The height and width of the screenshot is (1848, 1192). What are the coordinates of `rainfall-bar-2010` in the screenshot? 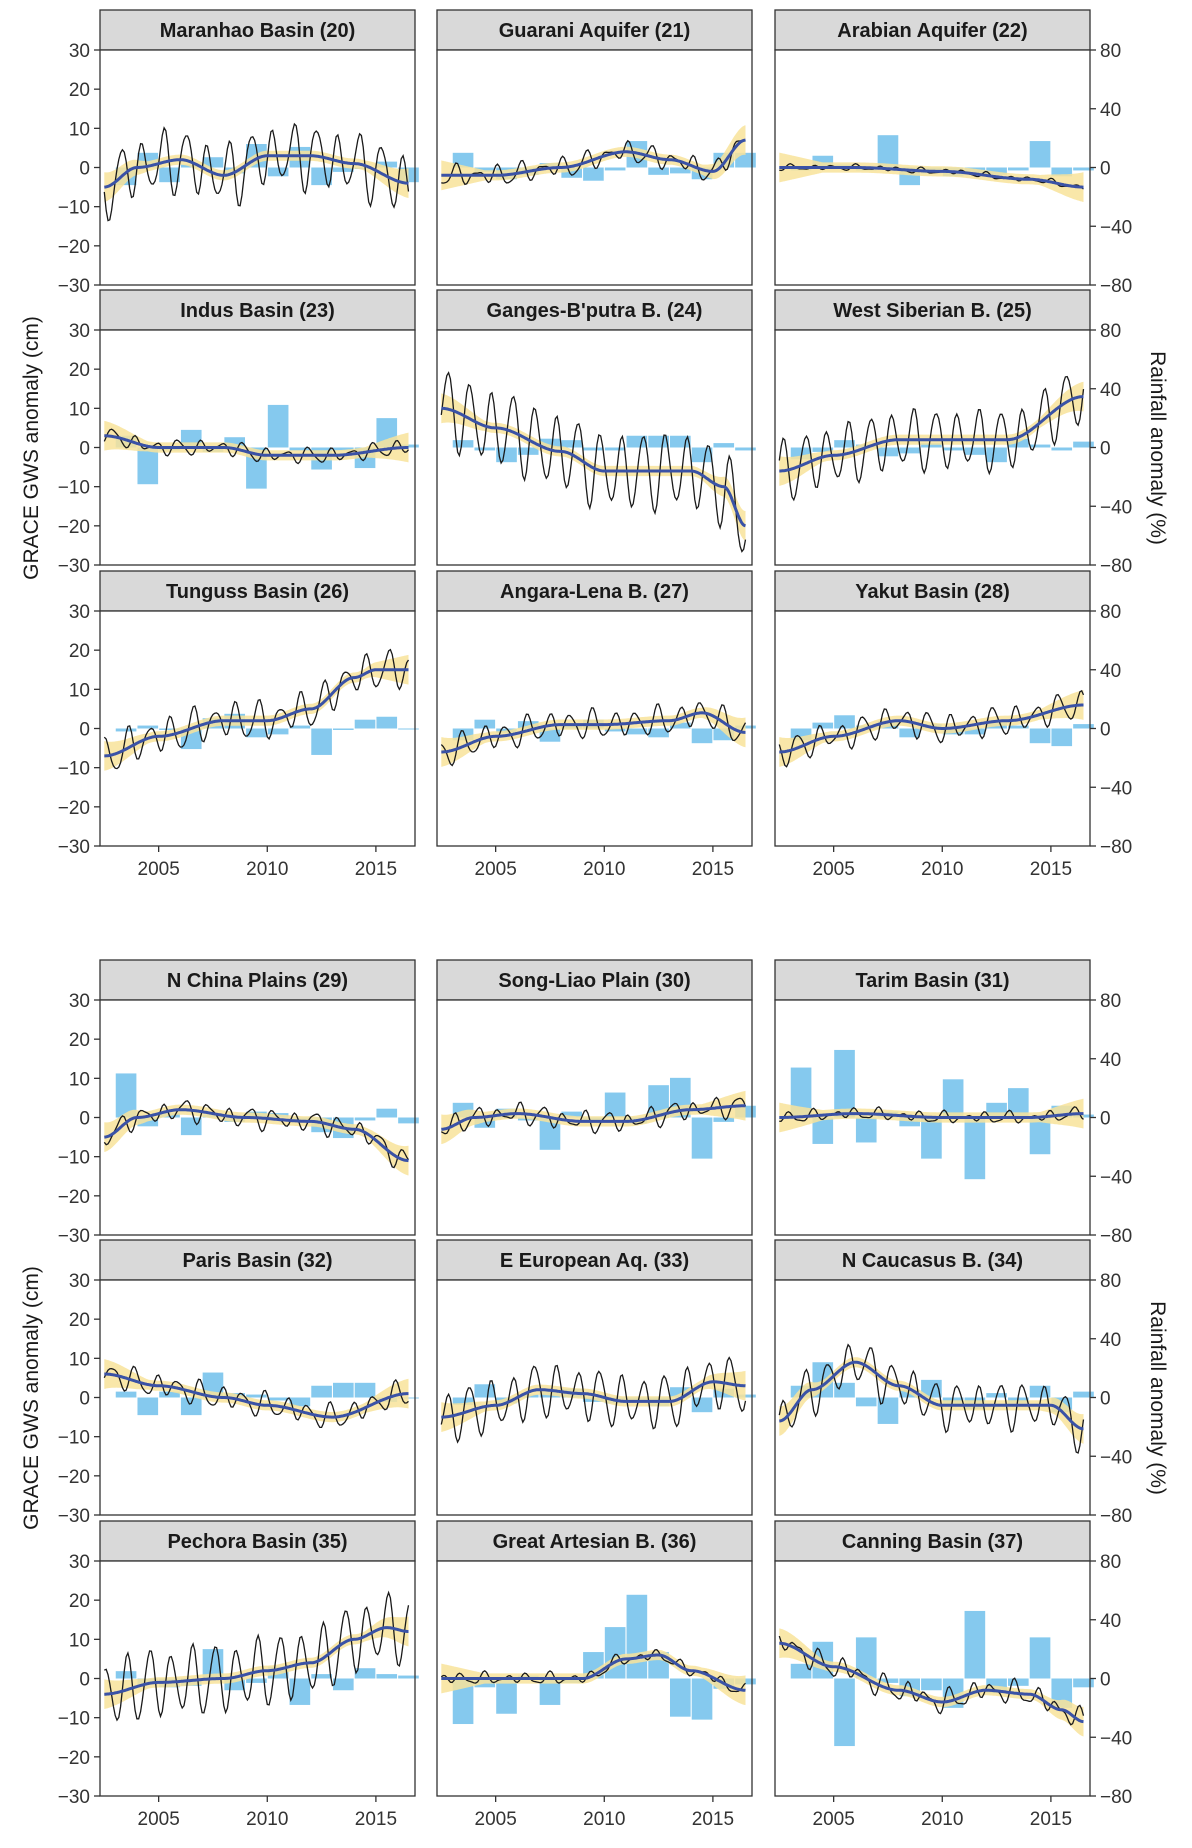 It's located at (953, 1098).